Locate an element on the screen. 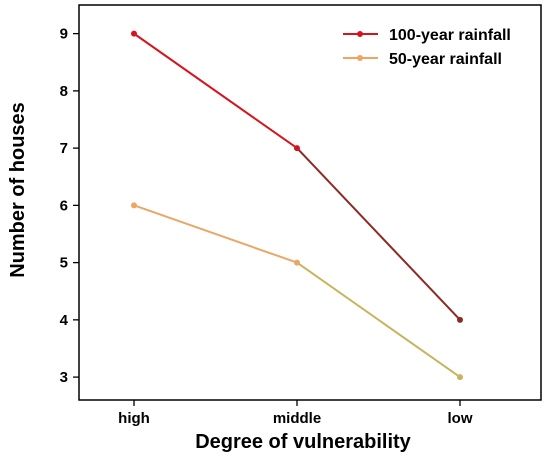 The image size is (550, 461). legend-label: 50-year rainfall is located at coordinates (445, 59).